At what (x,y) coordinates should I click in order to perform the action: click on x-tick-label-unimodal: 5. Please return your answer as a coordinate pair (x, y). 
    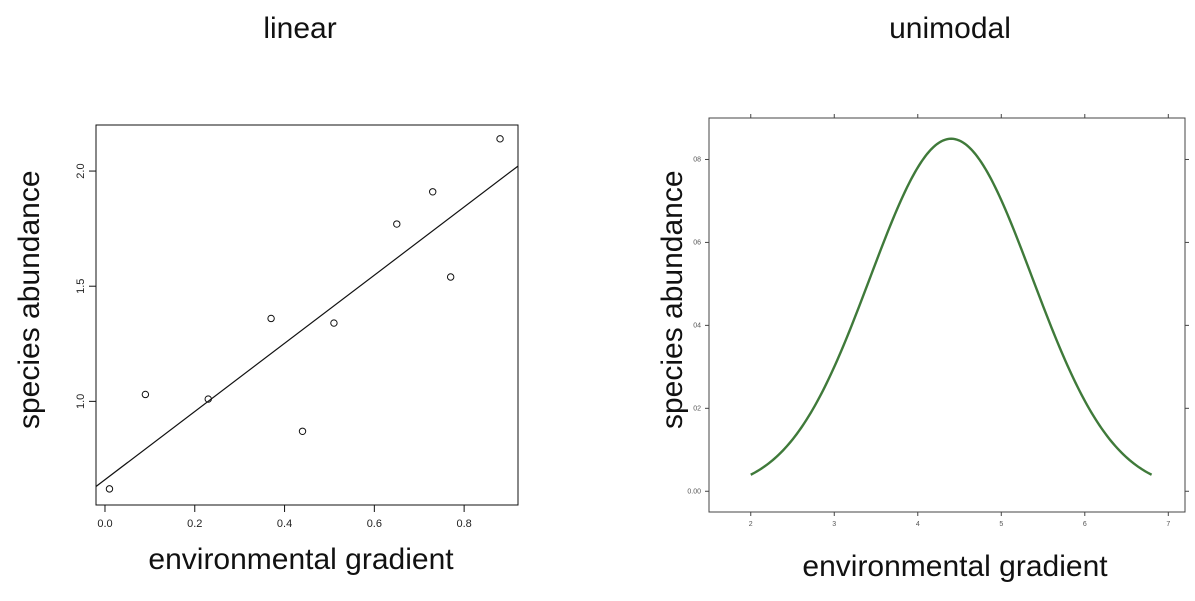
    Looking at the image, I should click on (1001, 524).